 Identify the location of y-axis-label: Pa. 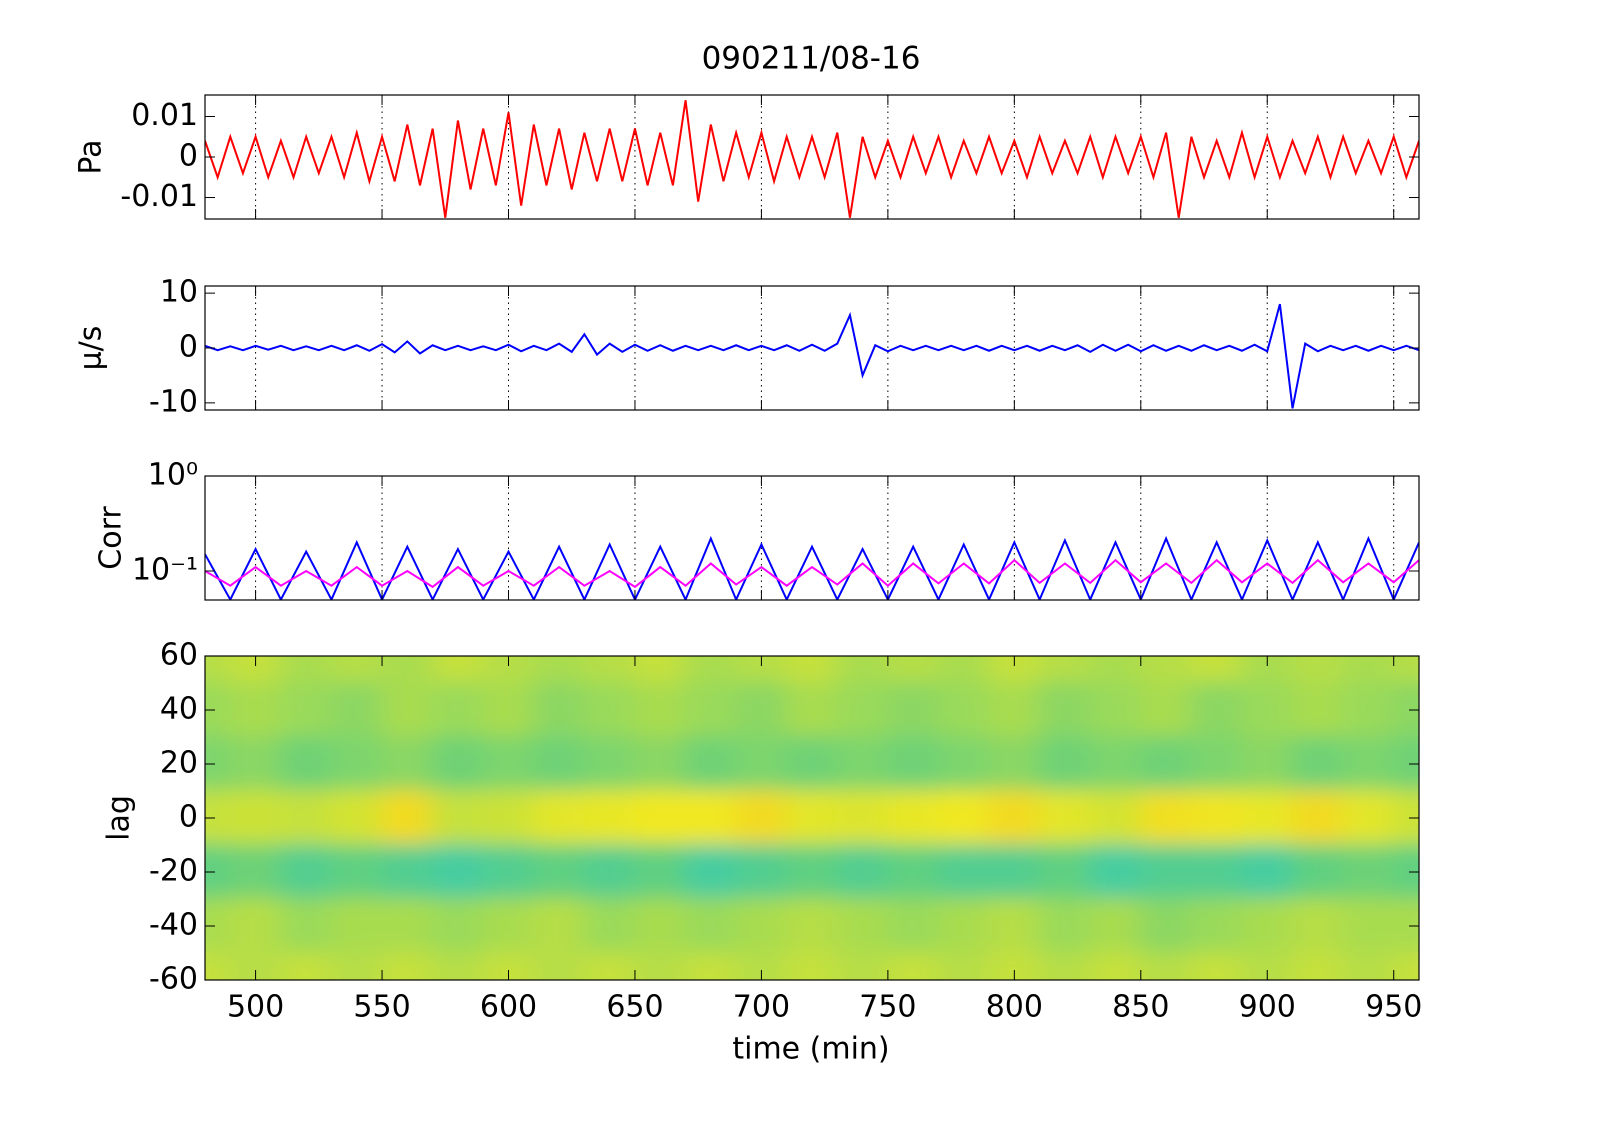
(91, 156).